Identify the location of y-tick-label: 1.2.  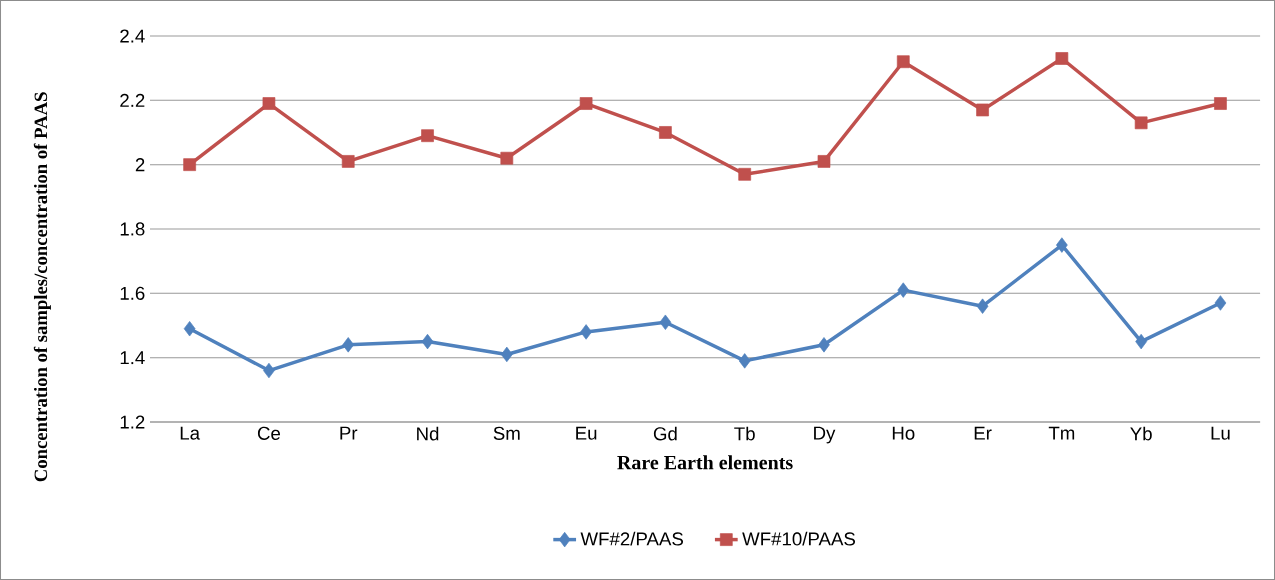
(132, 422).